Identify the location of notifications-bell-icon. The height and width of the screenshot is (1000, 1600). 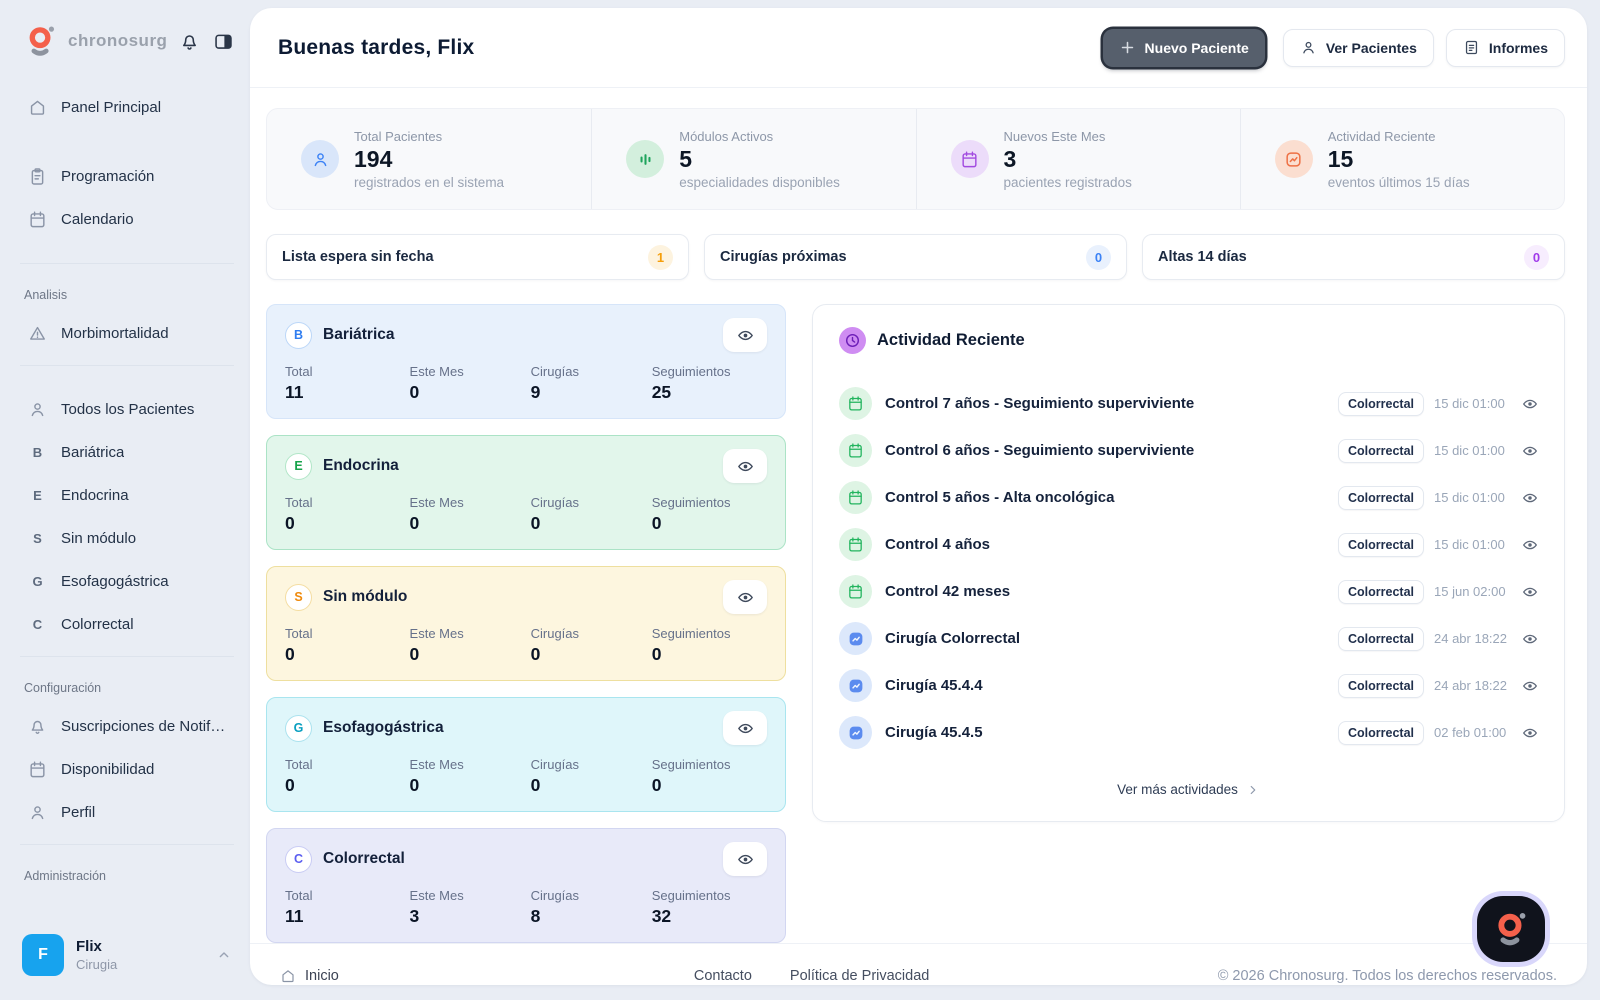
(189, 41).